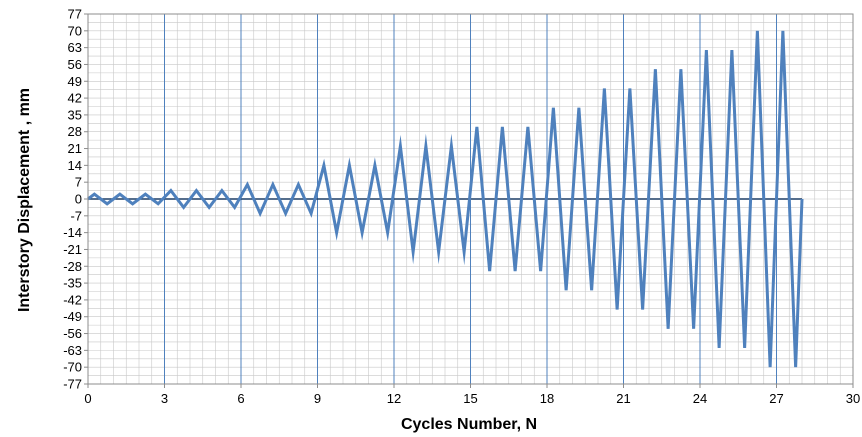  I want to click on y-tick-label: -21, so click(72, 249).